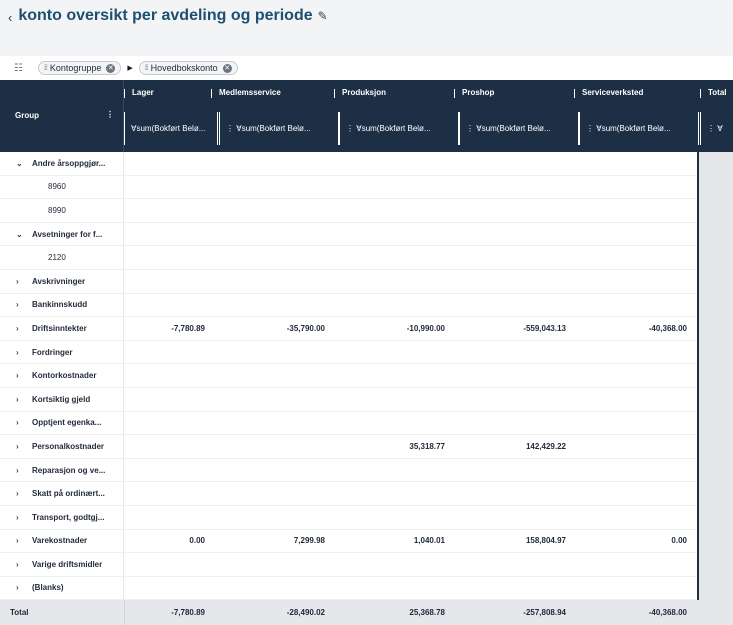  Describe the element at coordinates (366, 211) in the screenshot. I see `table-row: 8990` at that location.